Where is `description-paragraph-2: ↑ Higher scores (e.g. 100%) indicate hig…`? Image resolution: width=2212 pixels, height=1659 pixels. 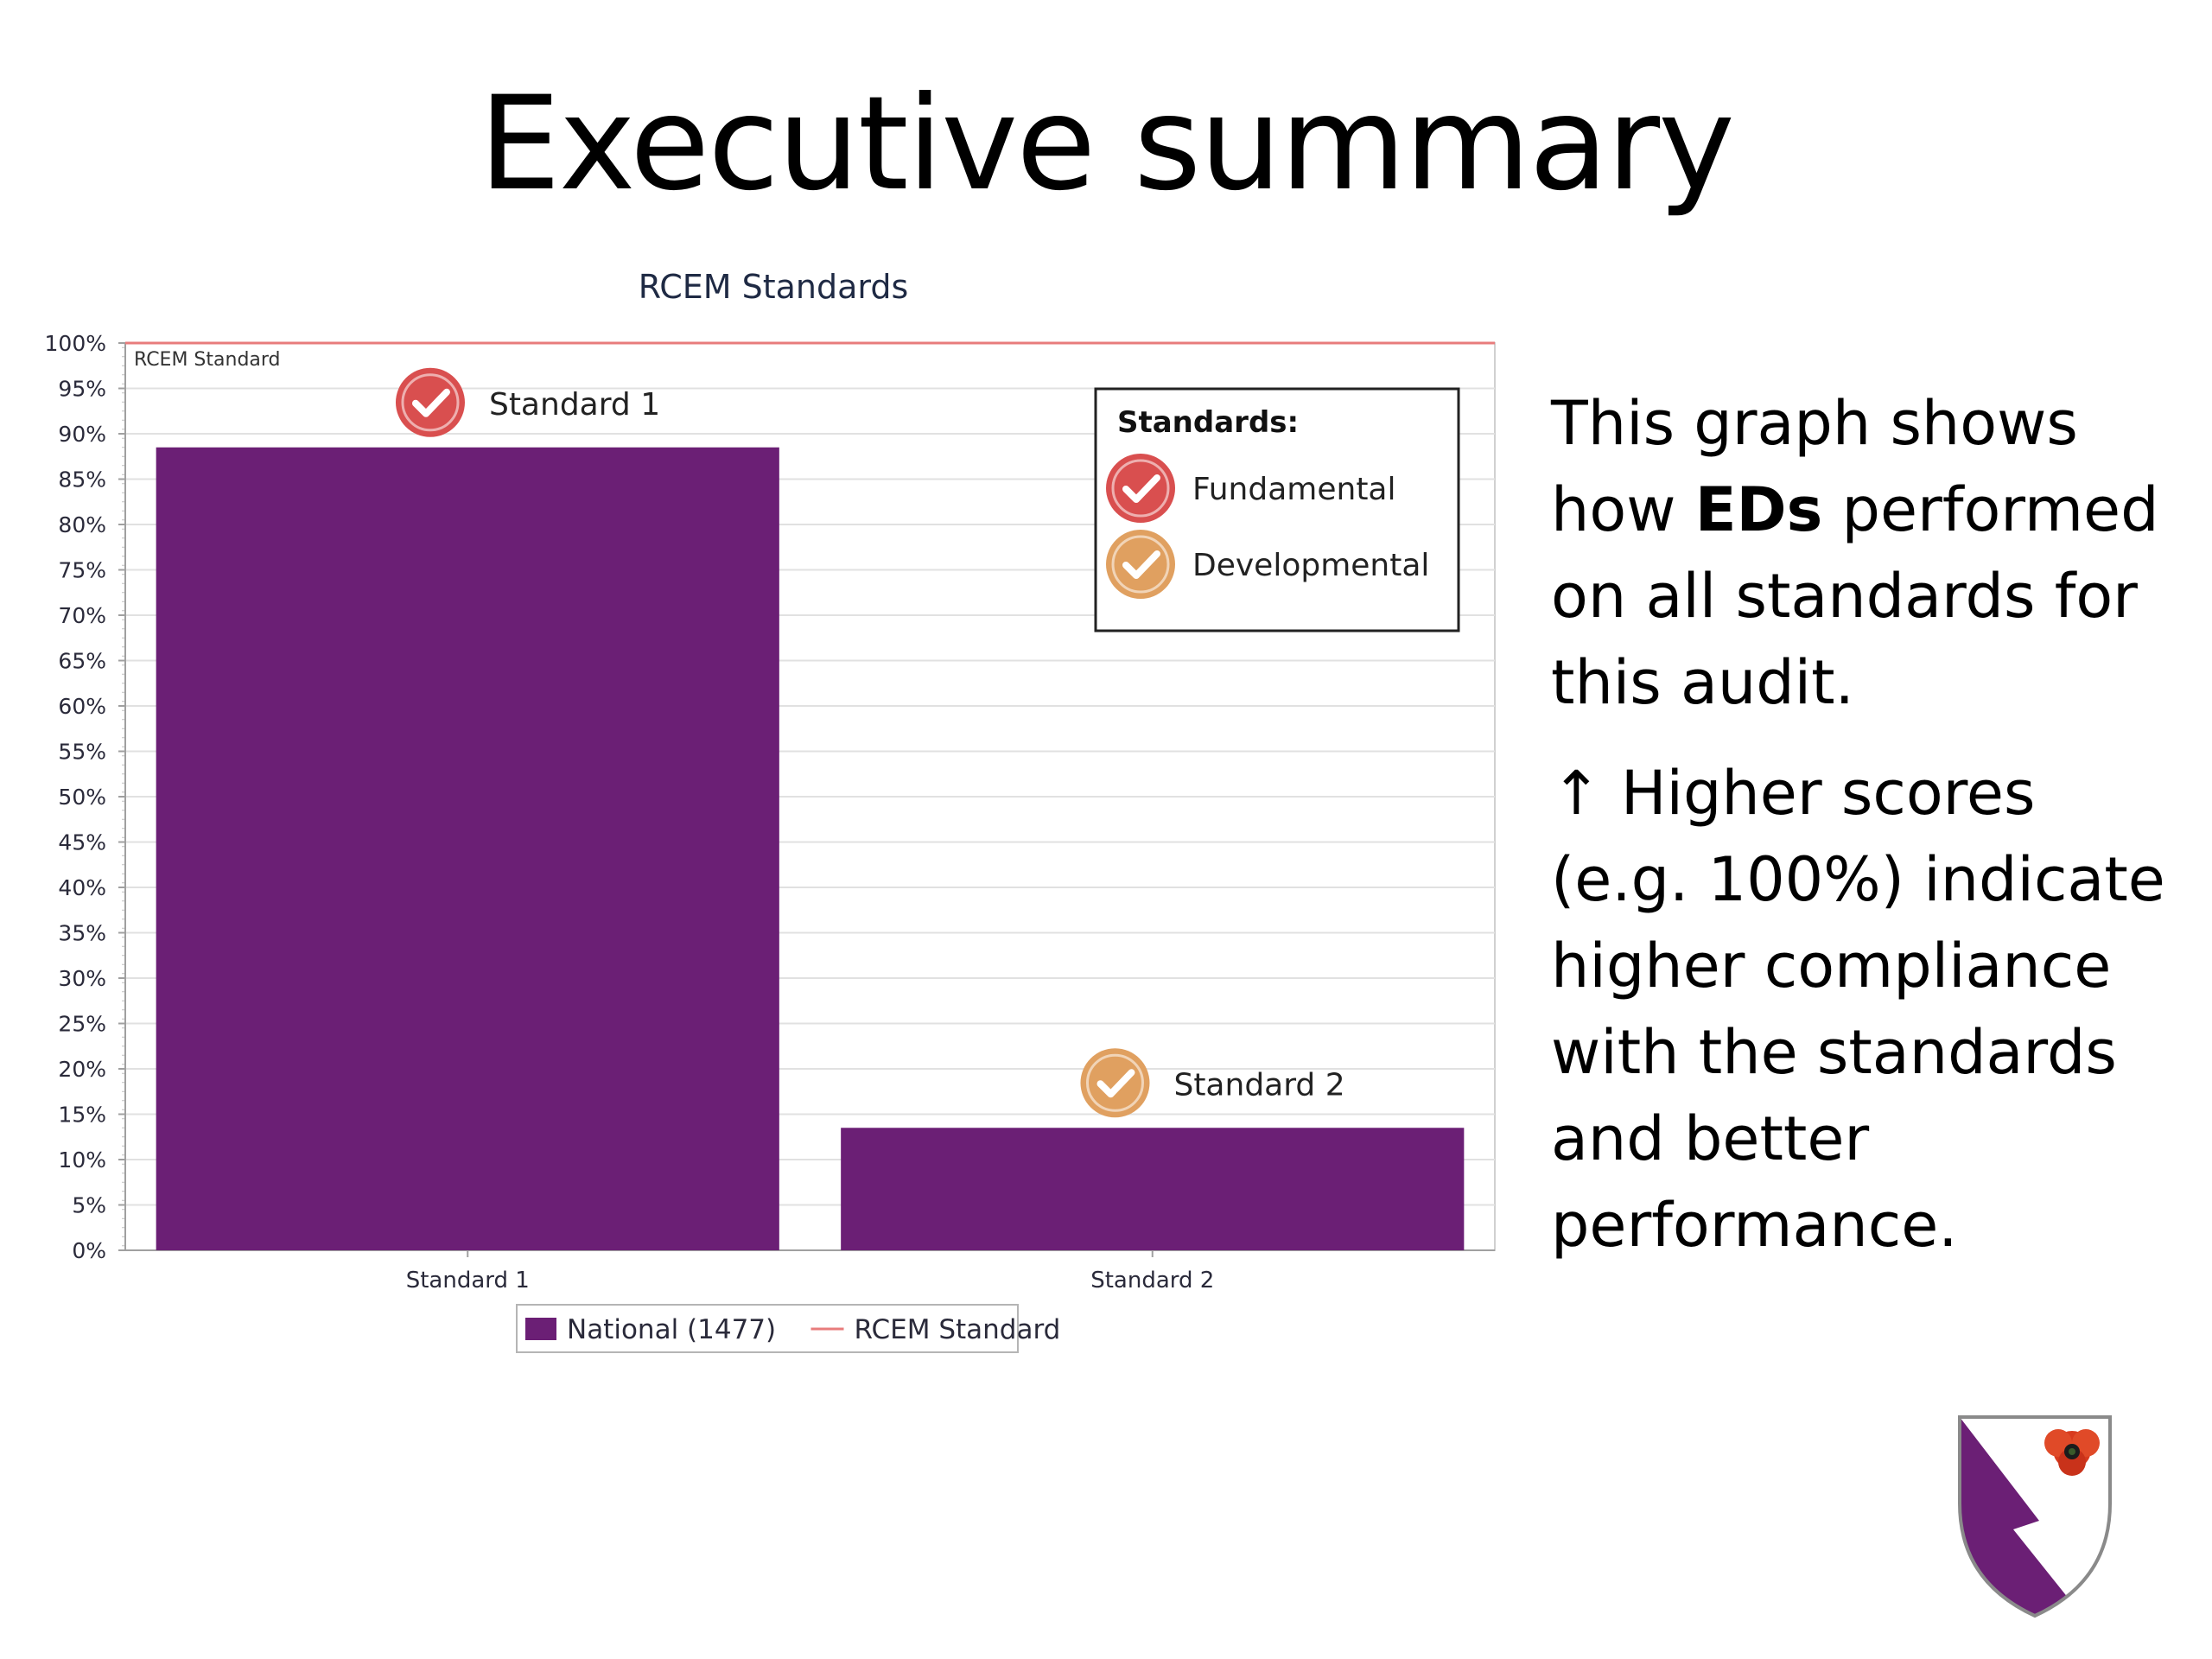 description-paragraph-2: ↑ Higher scores (e.g. 100%) indicate hig… is located at coordinates (1858, 1009).